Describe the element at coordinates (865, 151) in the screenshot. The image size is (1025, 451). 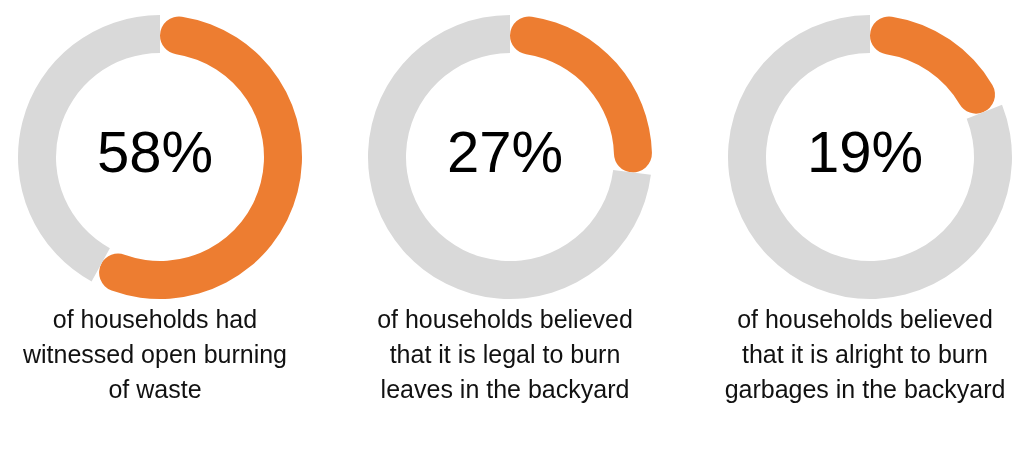
I see `text: 19%` at that location.